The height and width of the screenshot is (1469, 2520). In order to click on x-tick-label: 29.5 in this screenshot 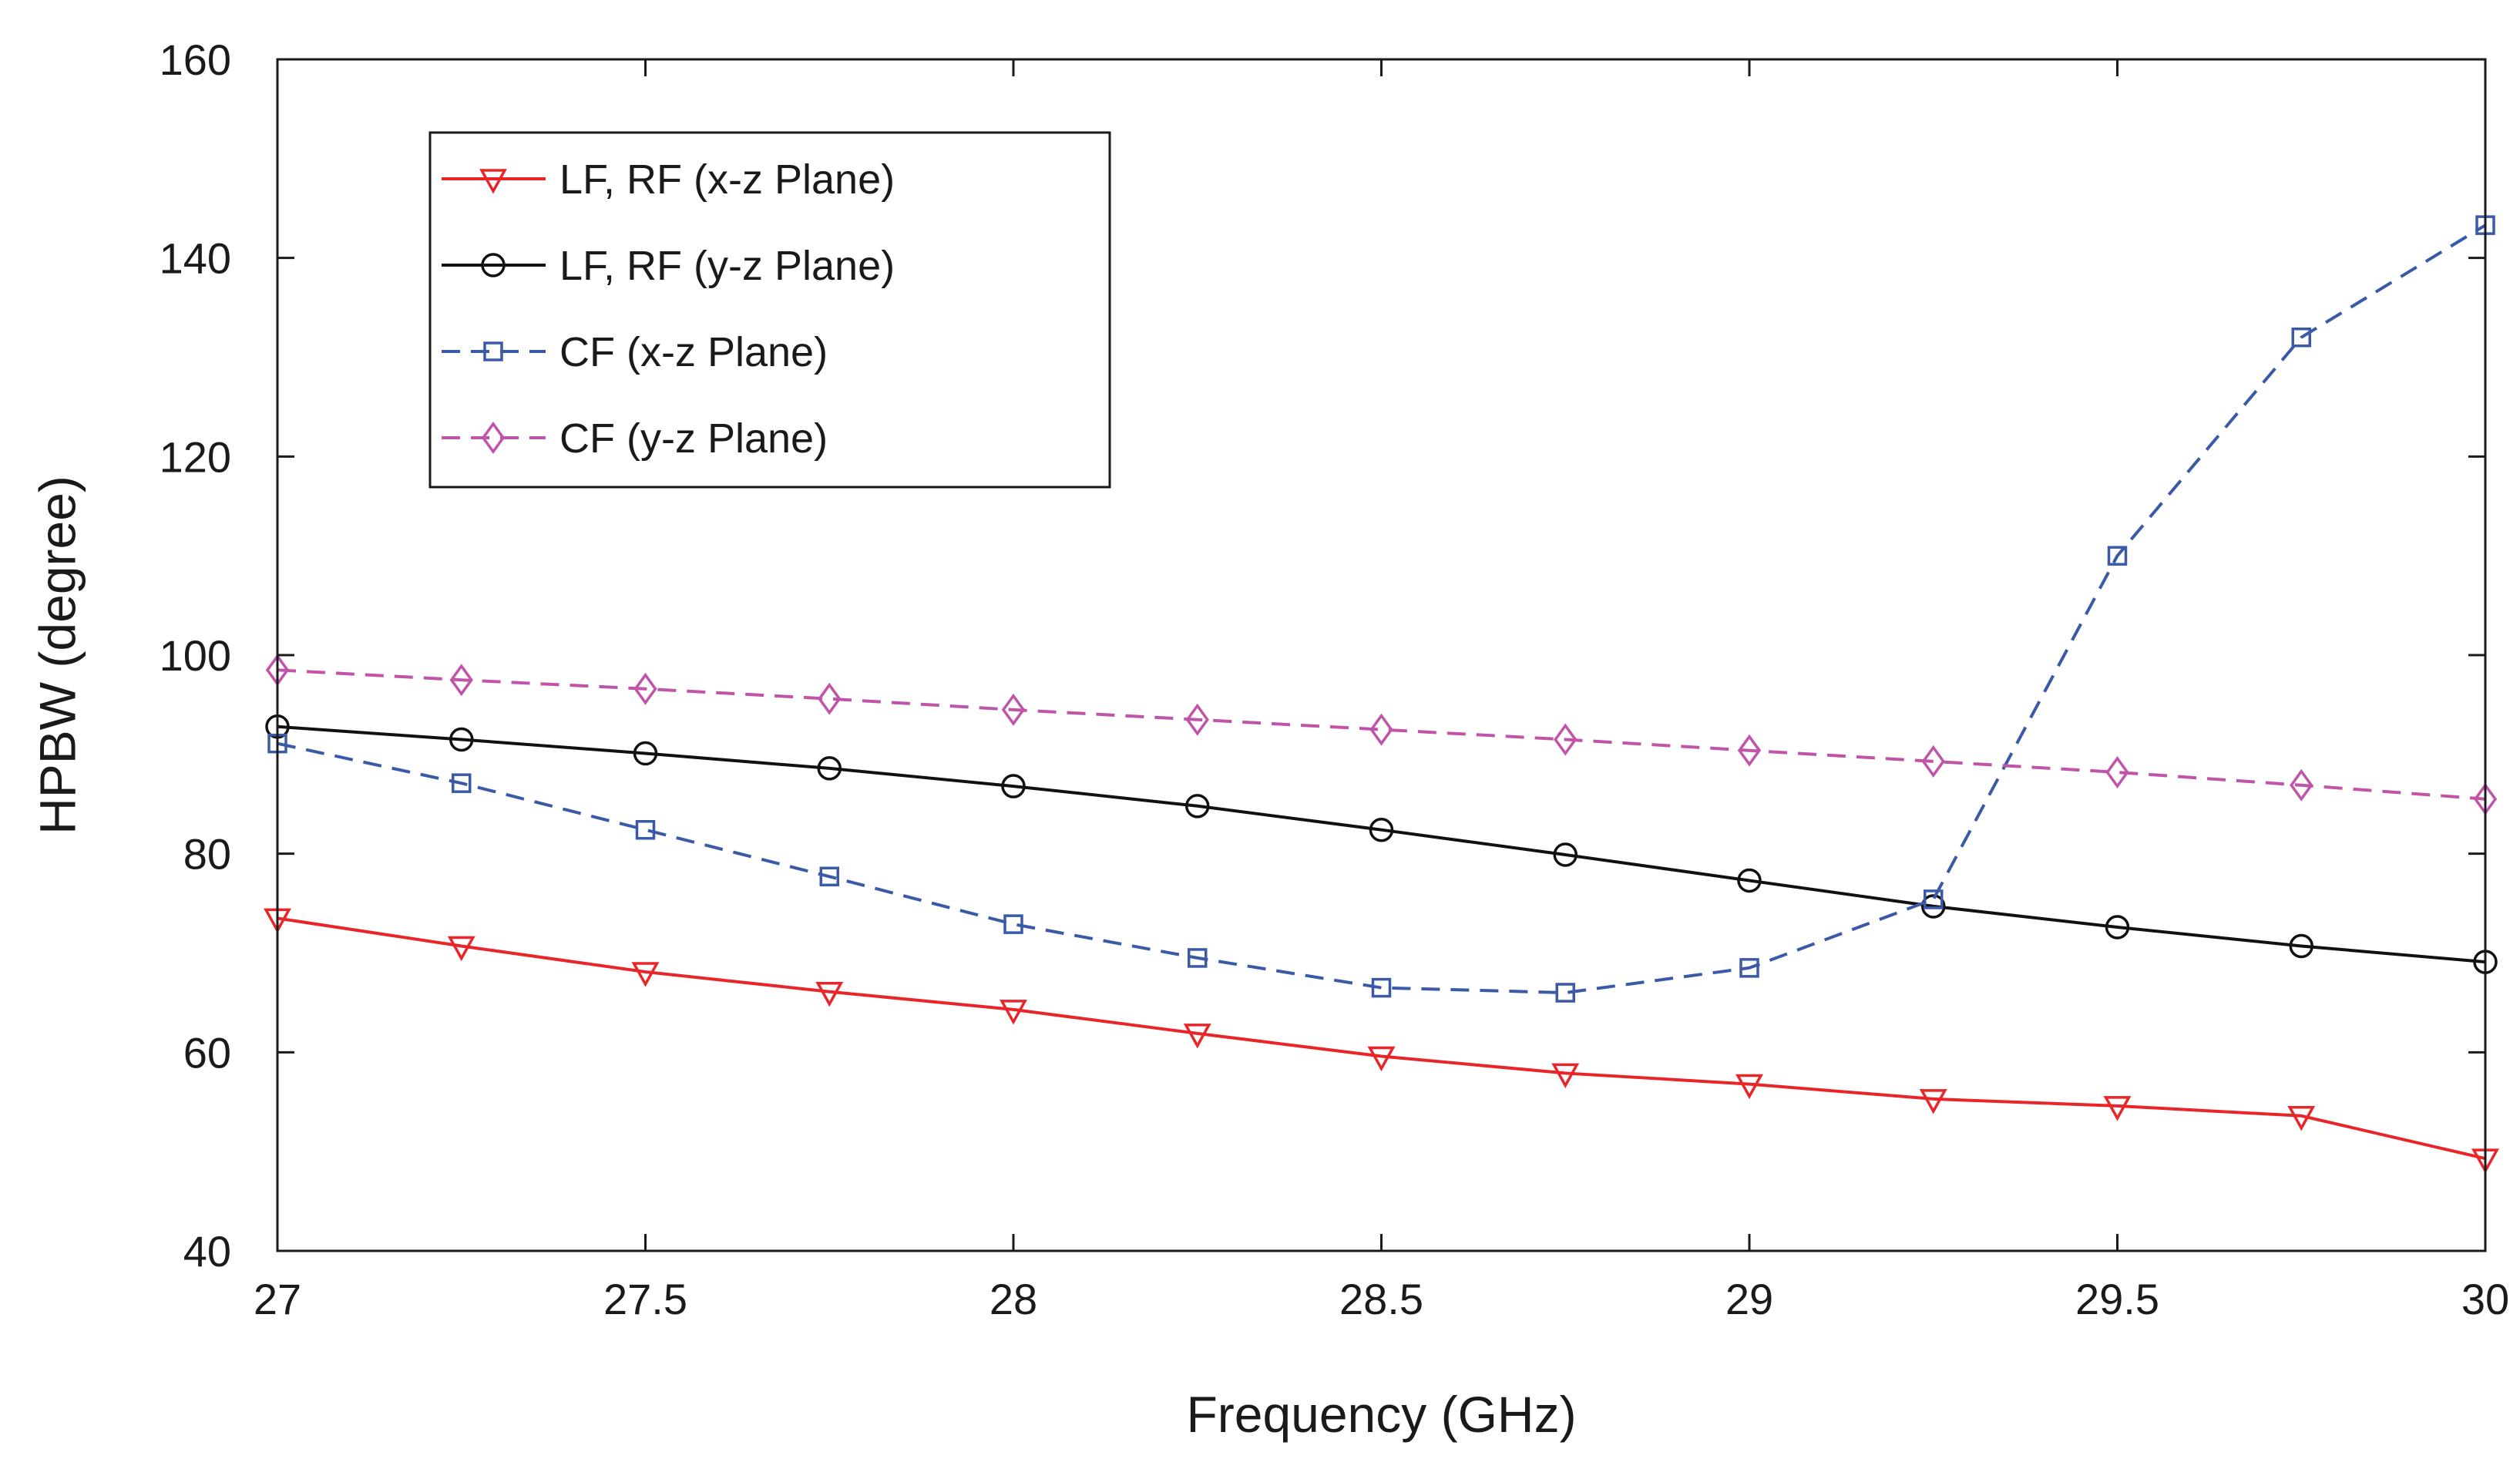, I will do `click(2117, 1299)`.